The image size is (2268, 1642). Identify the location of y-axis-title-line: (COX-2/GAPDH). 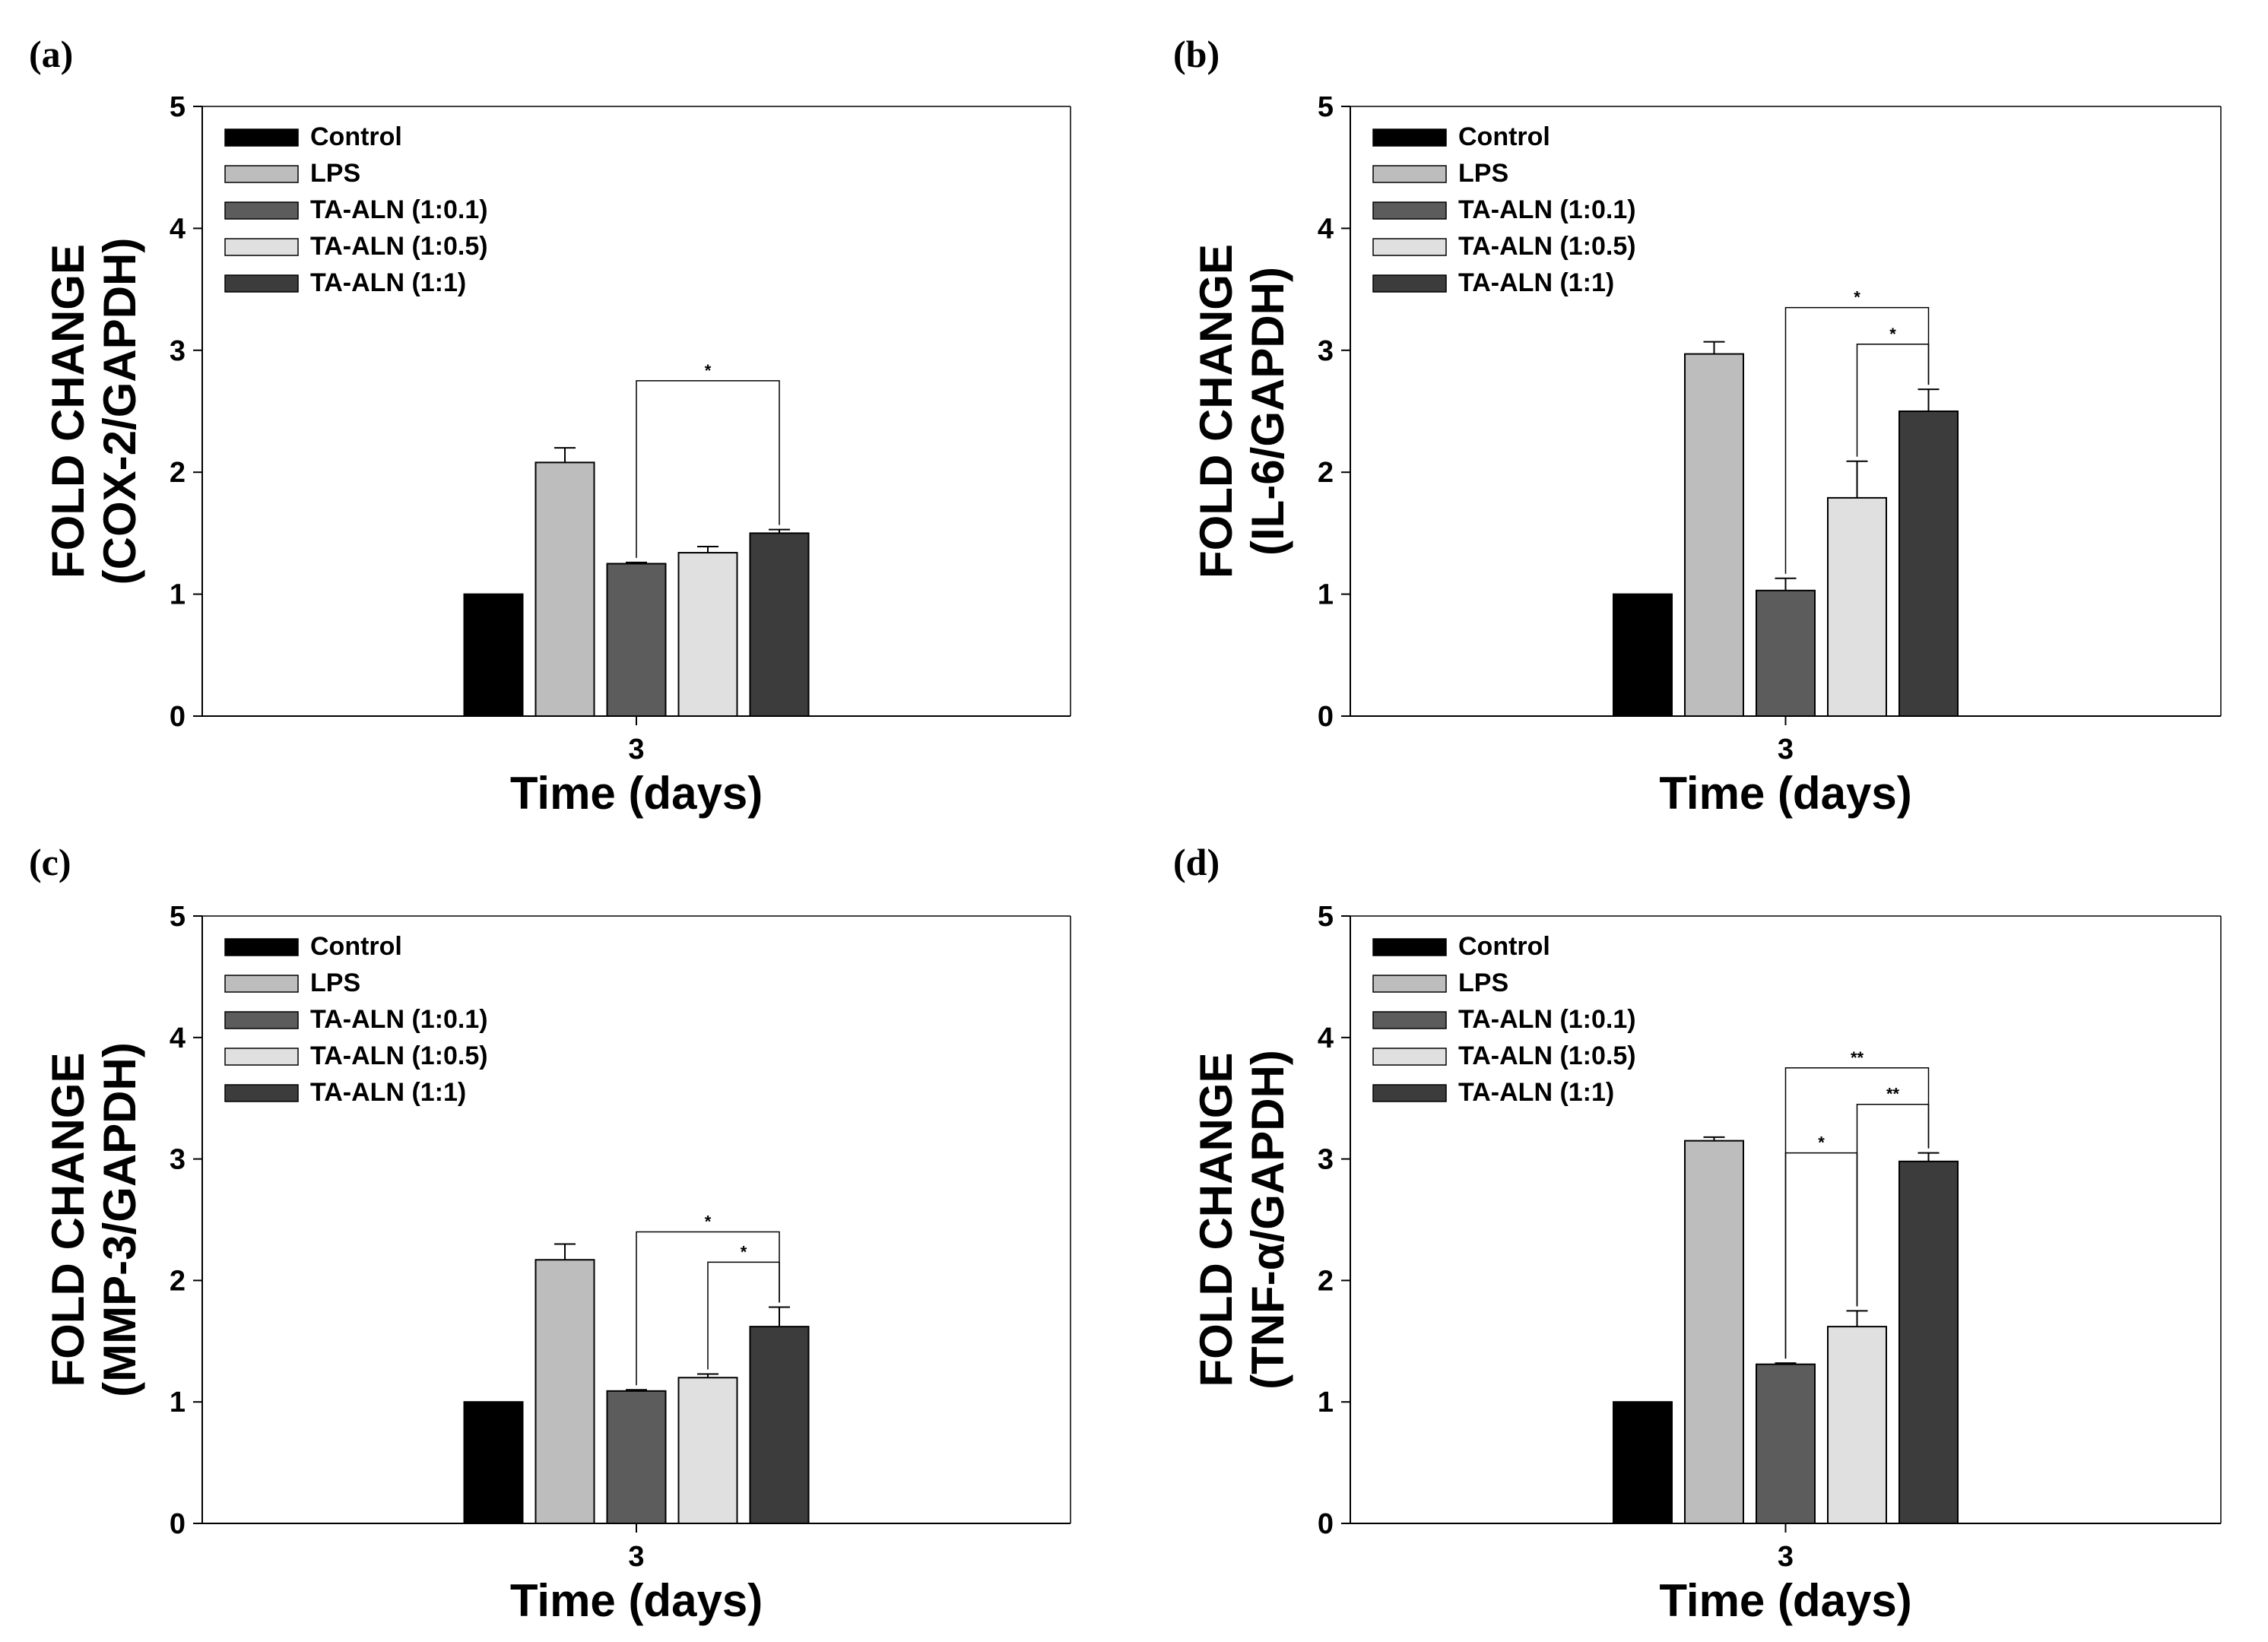
(119, 411).